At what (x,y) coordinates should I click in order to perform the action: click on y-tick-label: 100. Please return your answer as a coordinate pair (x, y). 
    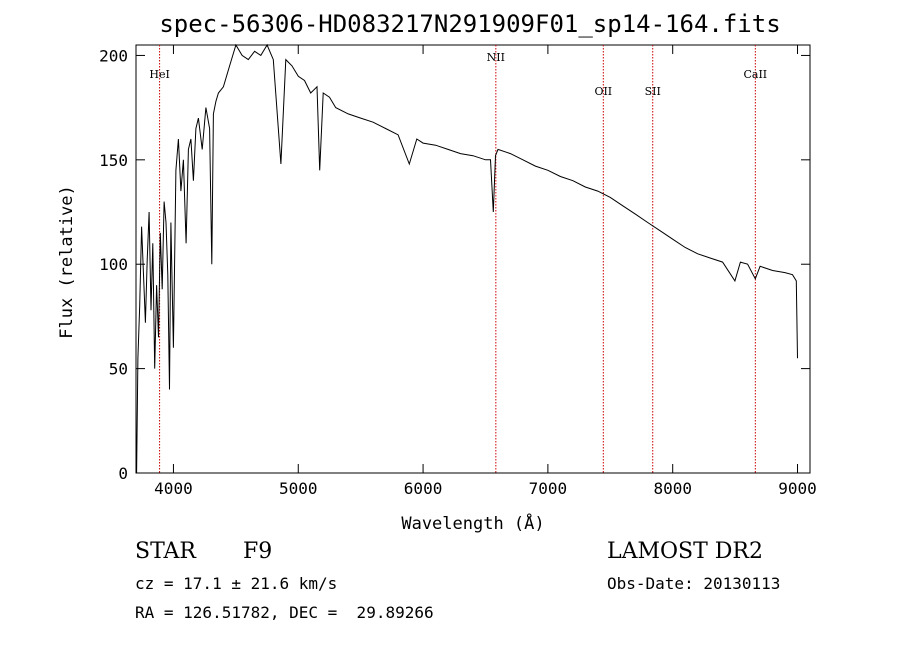
    Looking at the image, I should click on (113, 264).